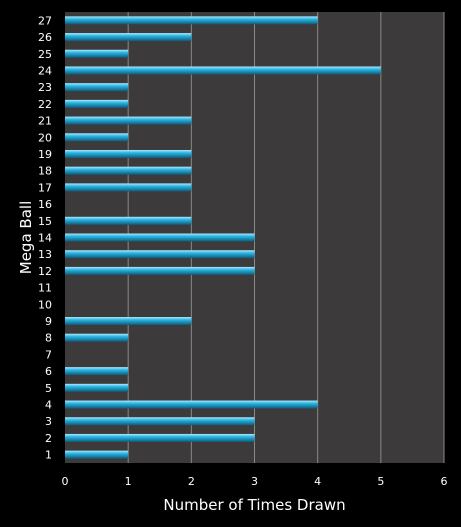 This screenshot has height=527, width=461. What do you see at coordinates (45, 70) in the screenshot?
I see `y-tick-label: 24` at bounding box center [45, 70].